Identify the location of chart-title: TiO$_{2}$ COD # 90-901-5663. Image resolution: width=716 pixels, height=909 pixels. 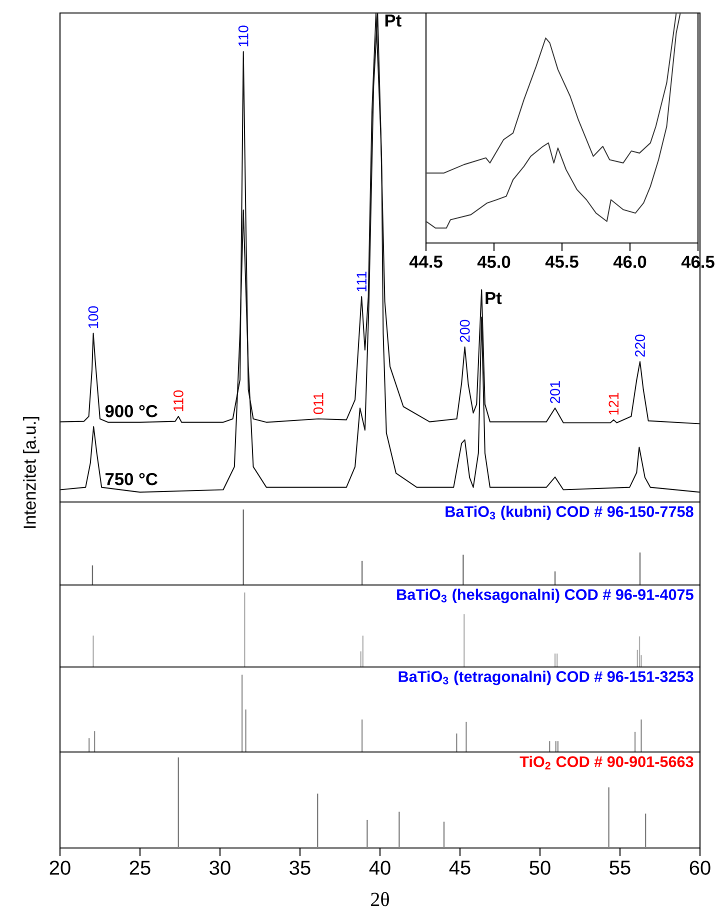
(607, 763).